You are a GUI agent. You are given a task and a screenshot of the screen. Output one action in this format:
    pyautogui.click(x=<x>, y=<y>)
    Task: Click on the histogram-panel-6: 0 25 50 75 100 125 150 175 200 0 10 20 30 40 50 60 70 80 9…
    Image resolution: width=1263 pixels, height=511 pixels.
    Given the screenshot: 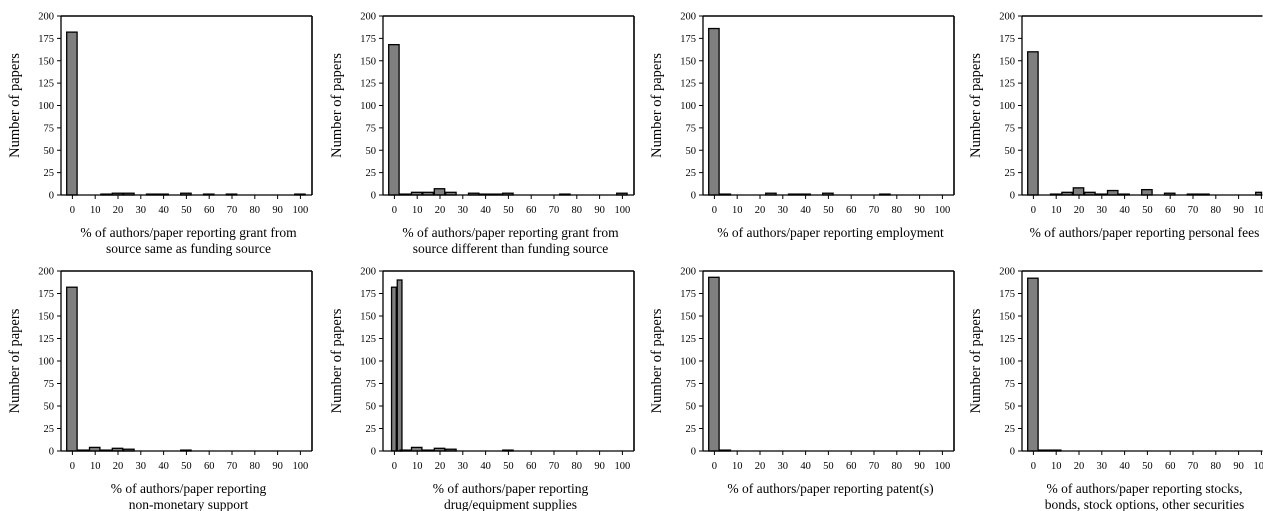 What is the action you would take?
    pyautogui.click(x=482, y=389)
    